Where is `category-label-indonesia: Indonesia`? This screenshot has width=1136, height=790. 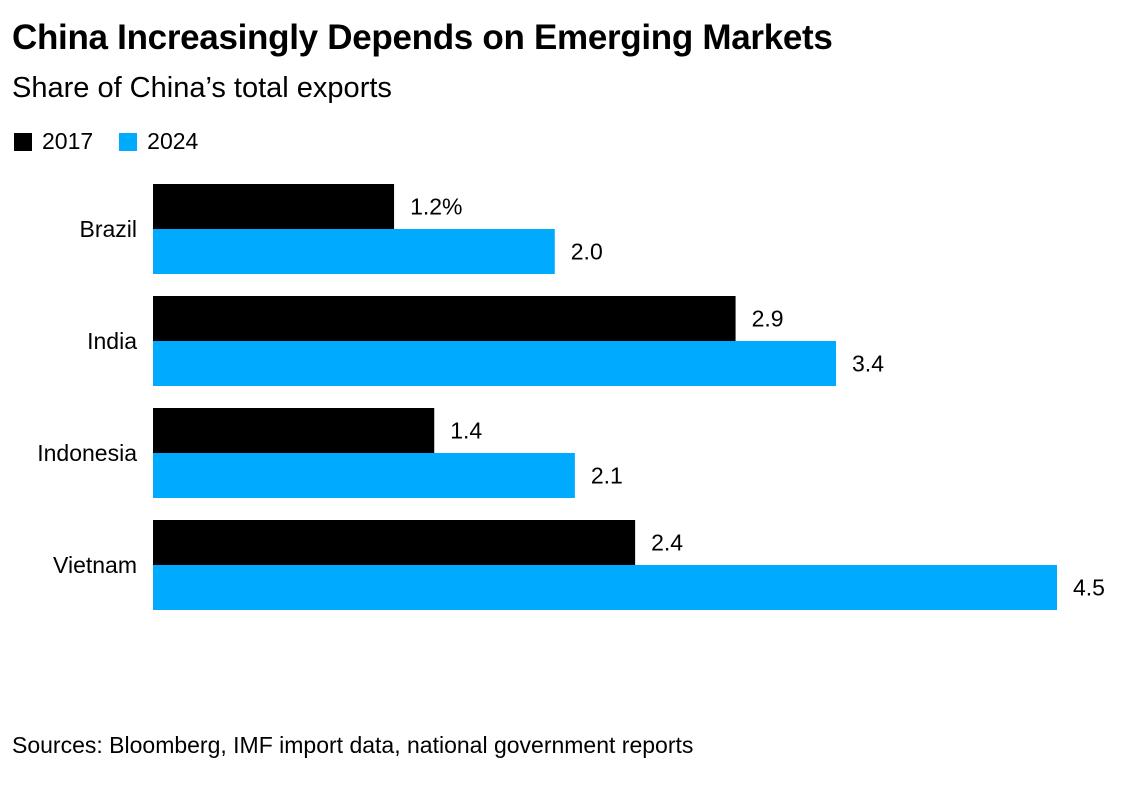 category-label-indonesia: Indonesia is located at coordinates (87, 453).